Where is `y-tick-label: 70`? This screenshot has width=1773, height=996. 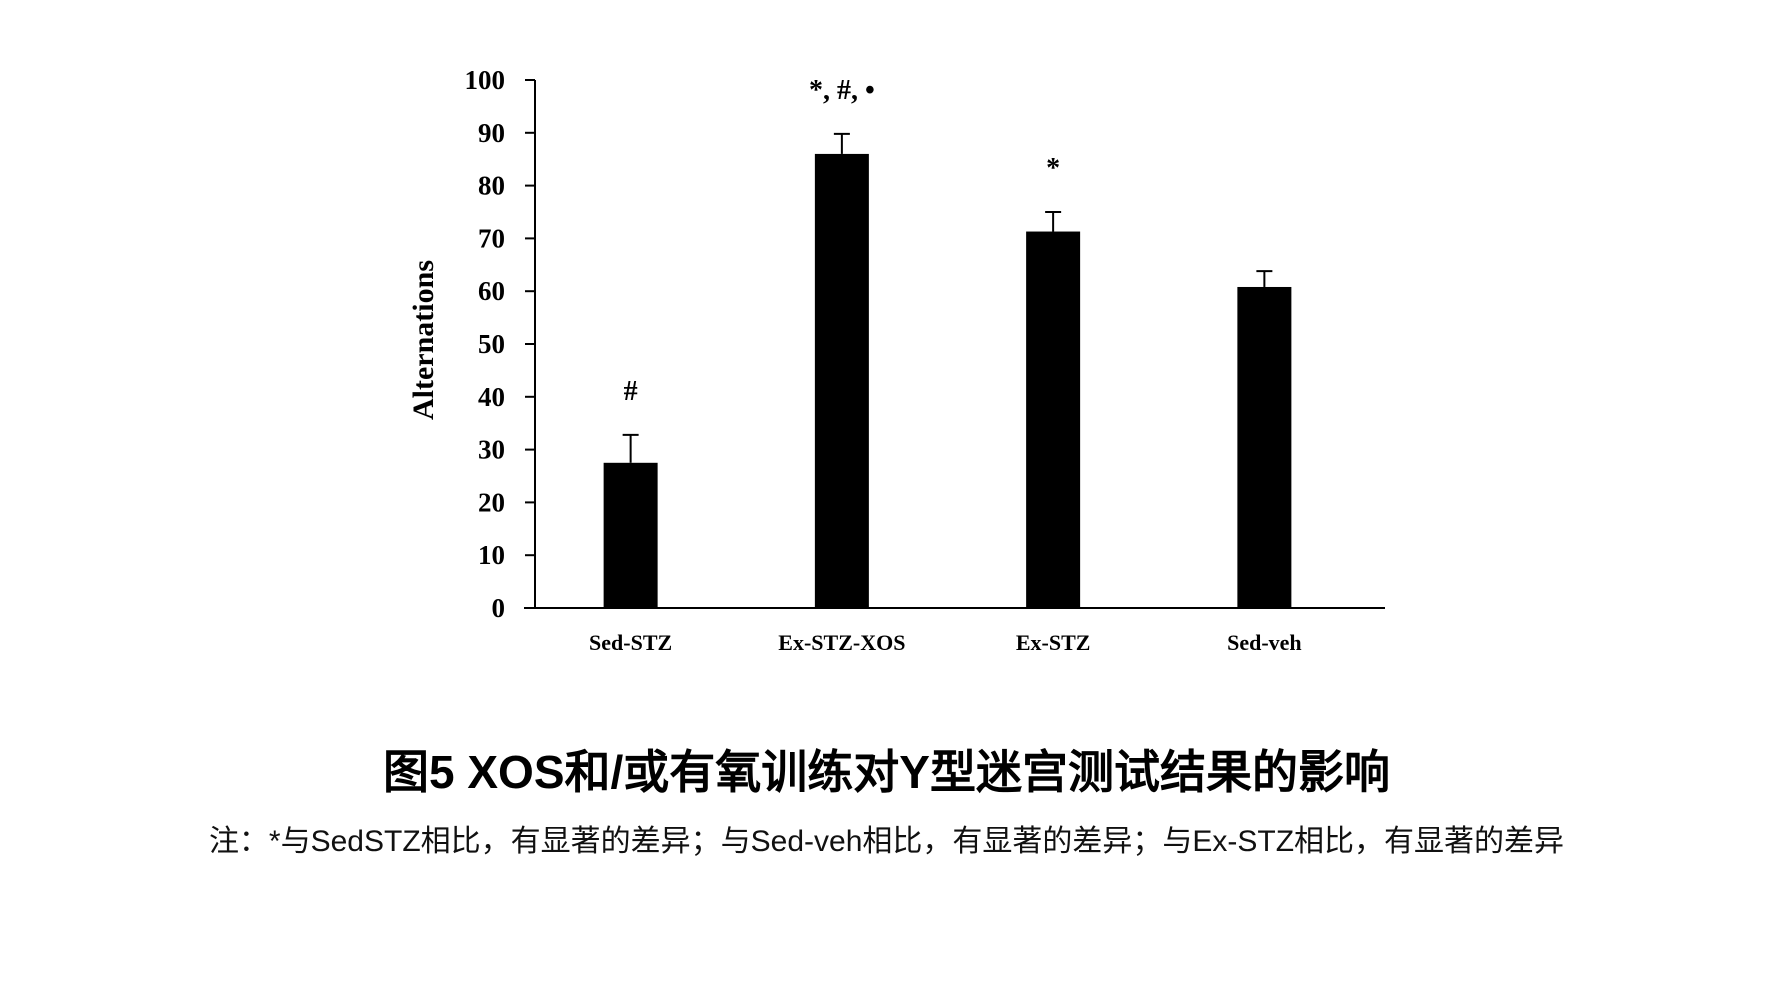 y-tick-label: 70 is located at coordinates (491, 238).